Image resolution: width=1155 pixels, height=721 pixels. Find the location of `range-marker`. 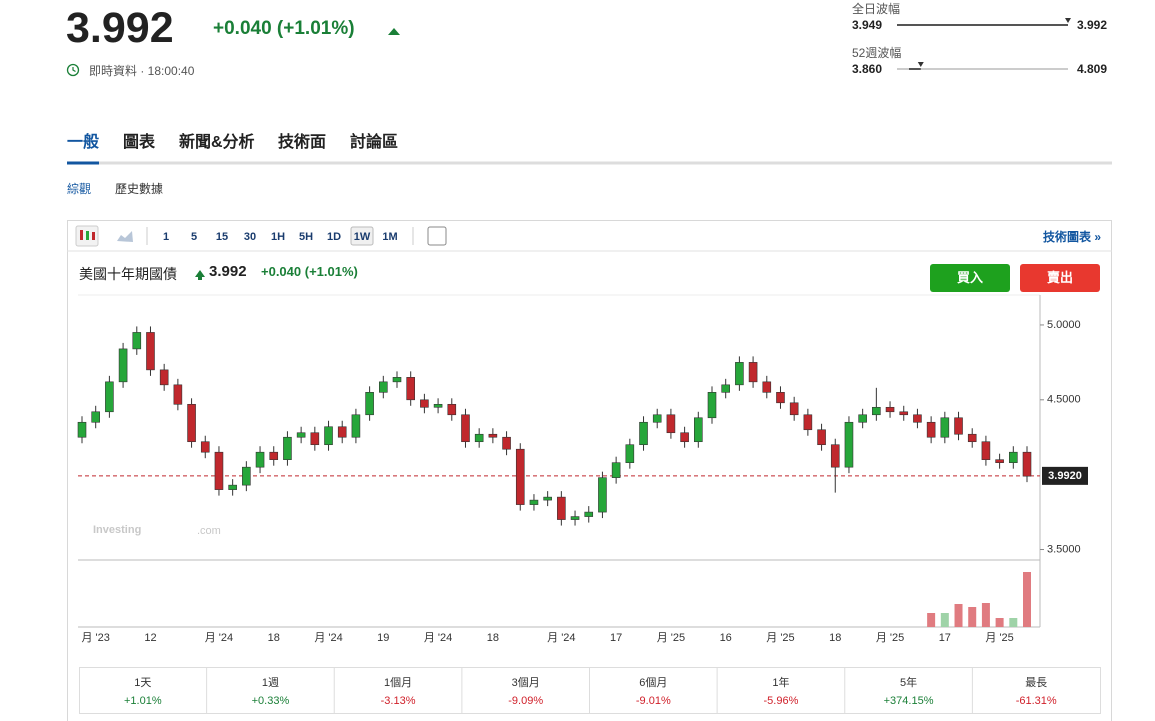

range-marker is located at coordinates (1068, 20).